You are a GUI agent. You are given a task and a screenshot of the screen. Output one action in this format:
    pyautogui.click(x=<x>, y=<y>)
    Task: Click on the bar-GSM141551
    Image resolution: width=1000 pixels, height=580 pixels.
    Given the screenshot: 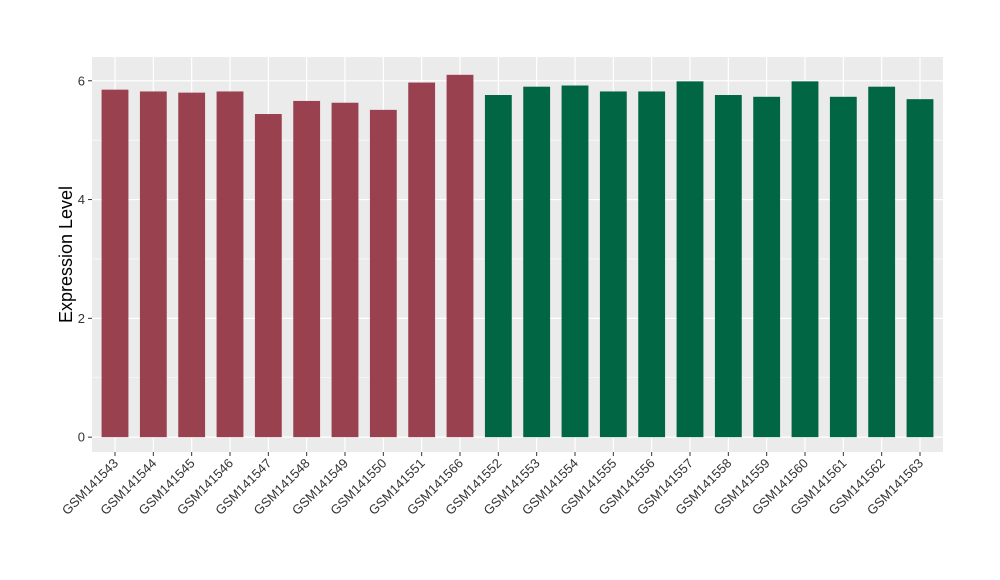 What is the action you would take?
    pyautogui.click(x=422, y=260)
    